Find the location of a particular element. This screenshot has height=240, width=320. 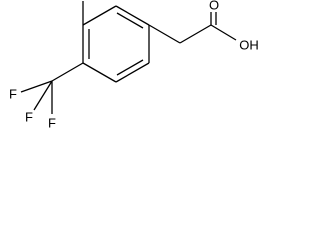

atom-label: OH is located at coordinates (249, 44).